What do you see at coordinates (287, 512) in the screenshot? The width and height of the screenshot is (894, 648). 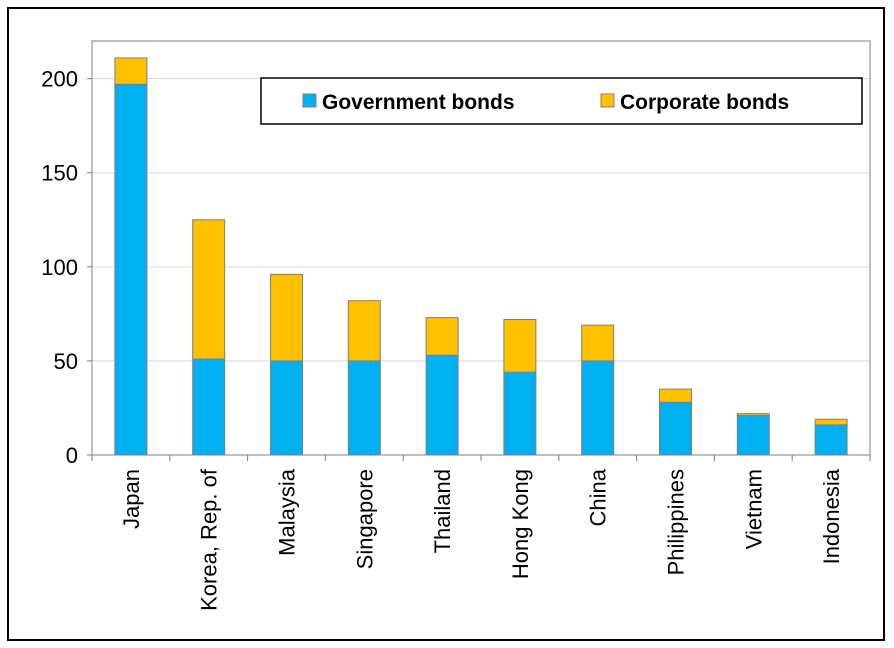 I see `x-category-label: Malaysia` at bounding box center [287, 512].